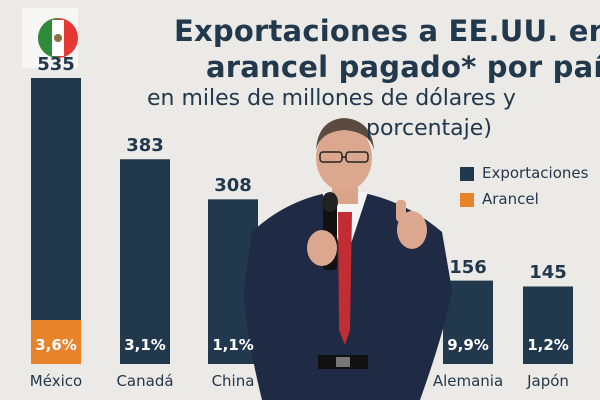  Describe the element at coordinates (468, 345) in the screenshot. I see `pct-label-3: 9,9%` at that location.